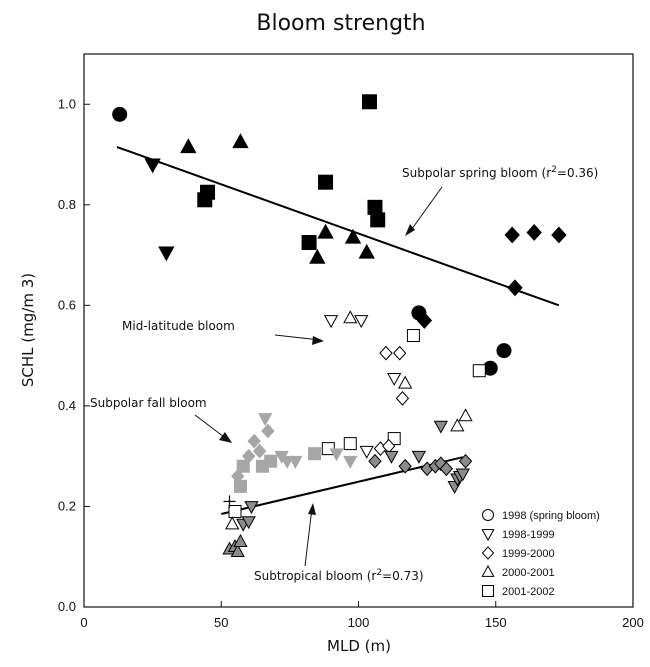  What do you see at coordinates (551, 516) in the screenshot?
I see `legend-label: 1998 (spring bloom)` at bounding box center [551, 516].